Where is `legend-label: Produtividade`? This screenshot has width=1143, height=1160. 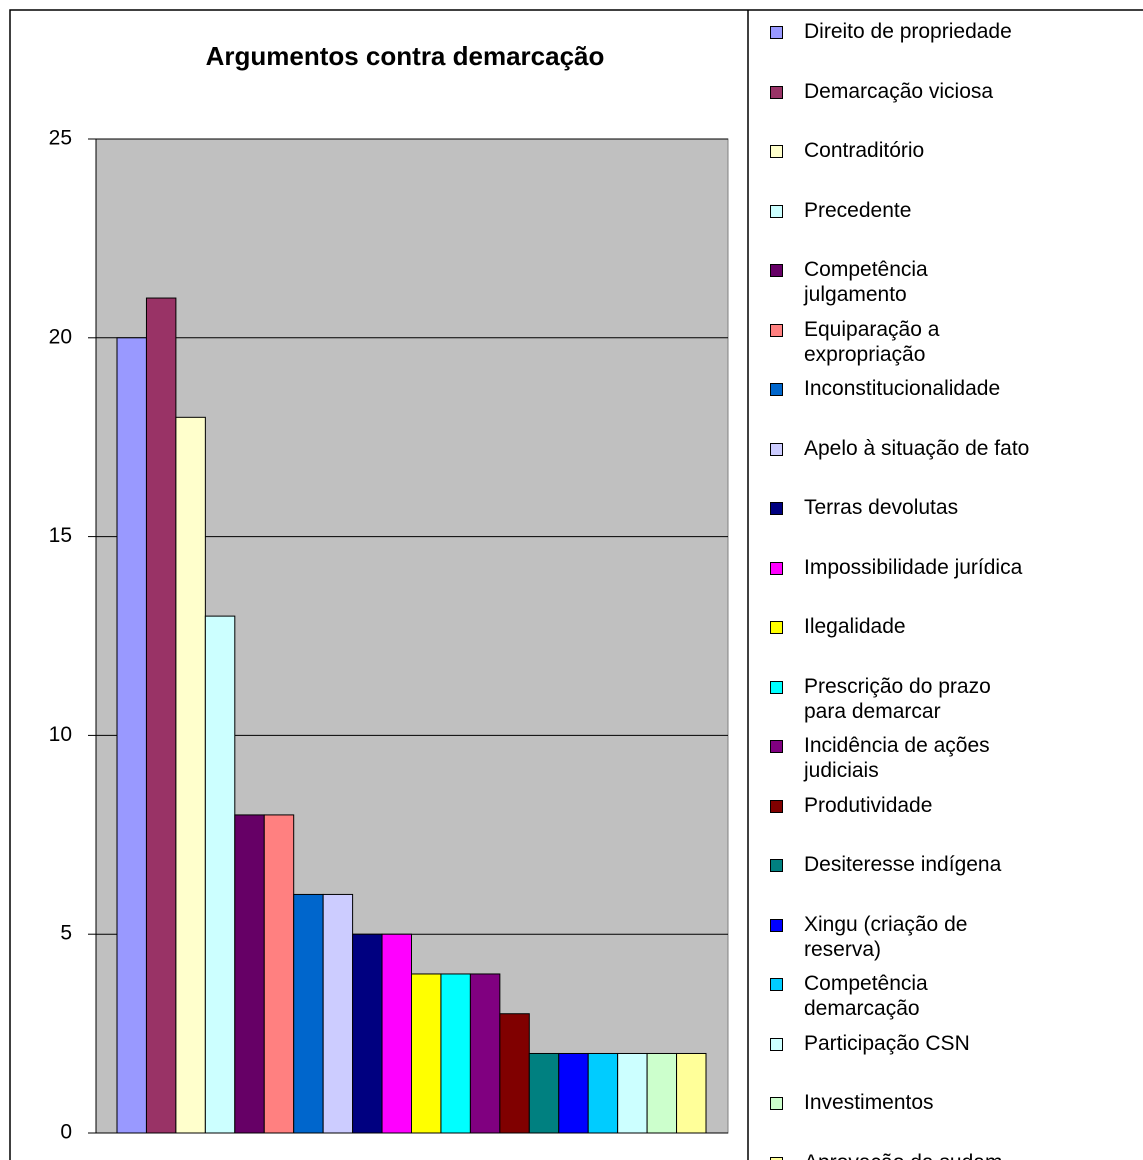
legend-label: Produtividade is located at coordinates (868, 805).